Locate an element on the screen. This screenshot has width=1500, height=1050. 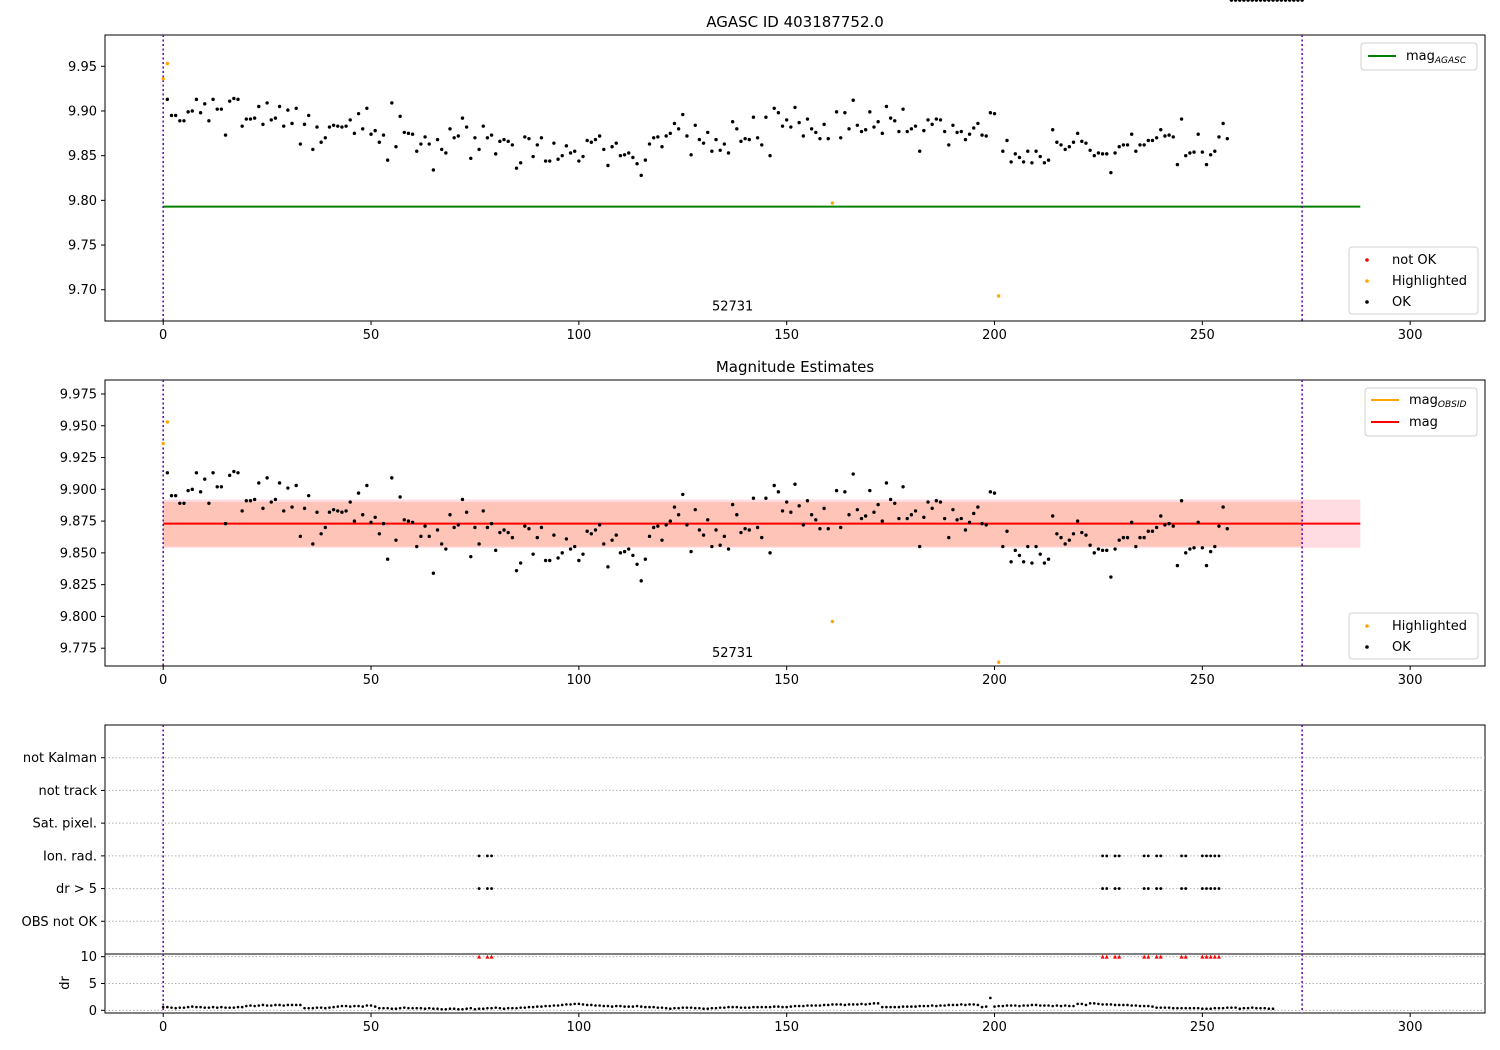
legend-ok-label: OK is located at coordinates (1401, 302).